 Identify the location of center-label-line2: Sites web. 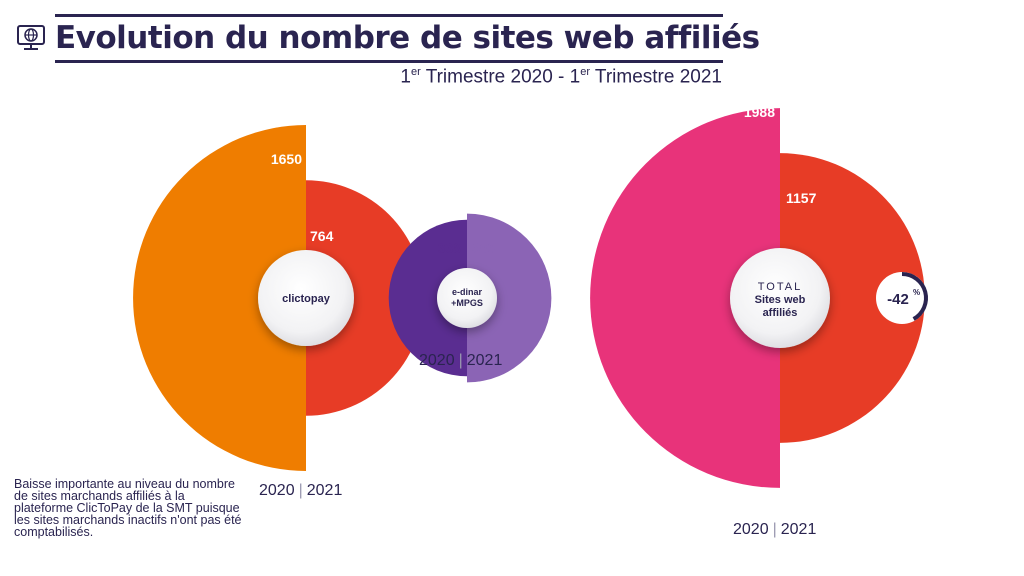
(780, 300).